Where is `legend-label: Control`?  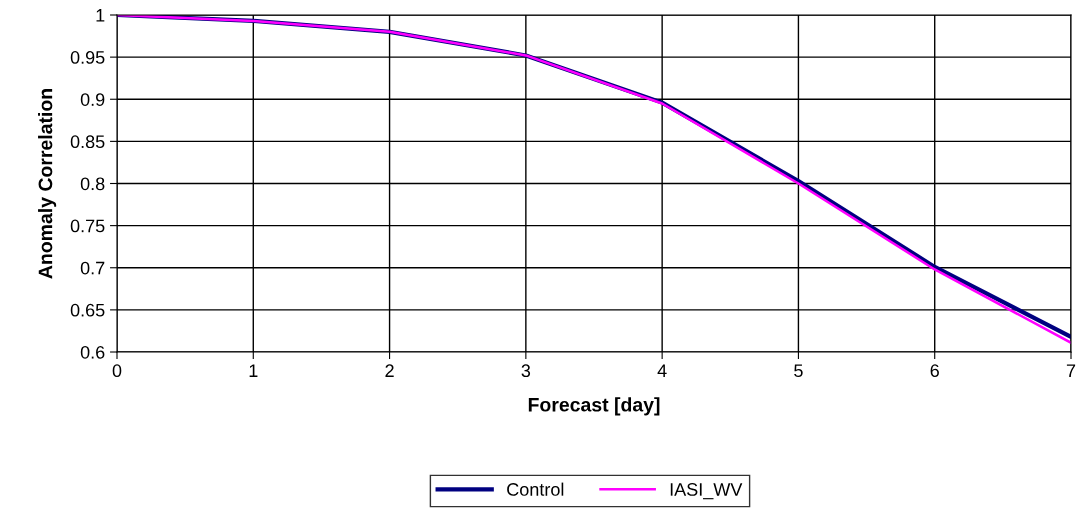 legend-label: Control is located at coordinates (535, 489).